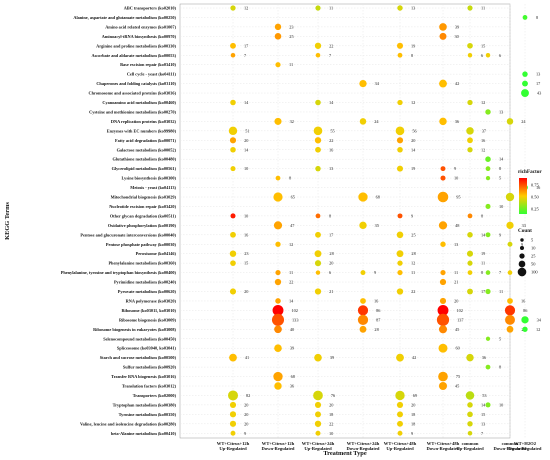 The height and width of the screenshot is (460, 550). What do you see at coordinates (456, 244) in the screenshot?
I see `count-label: 13` at bounding box center [456, 244].